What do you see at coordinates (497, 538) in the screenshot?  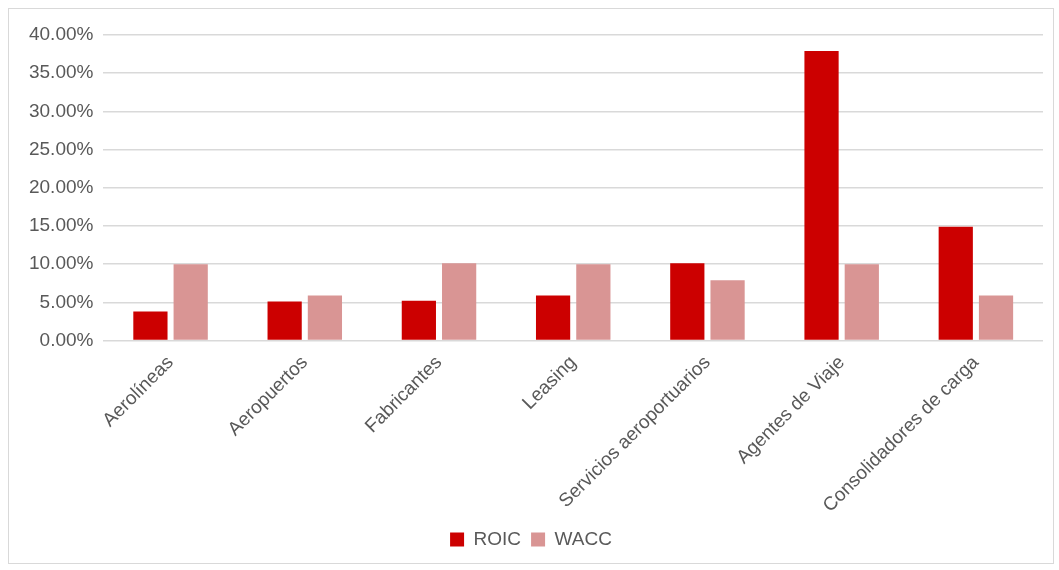 I see `legend-label: ROIC` at bounding box center [497, 538].